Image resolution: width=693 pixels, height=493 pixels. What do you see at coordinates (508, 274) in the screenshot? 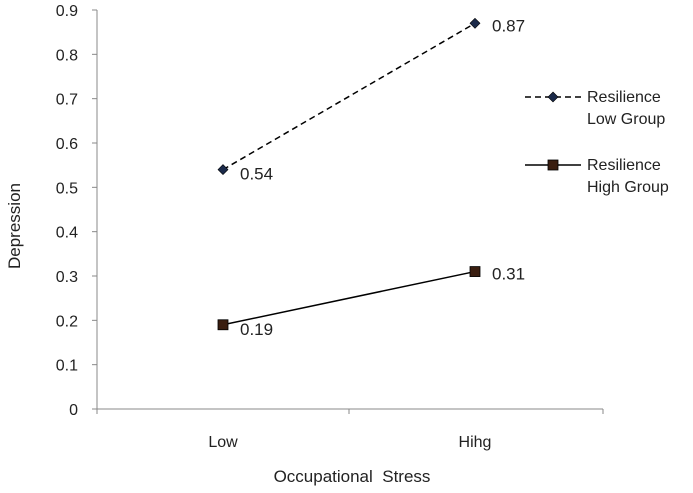
I see `data-label: 0.31` at bounding box center [508, 274].